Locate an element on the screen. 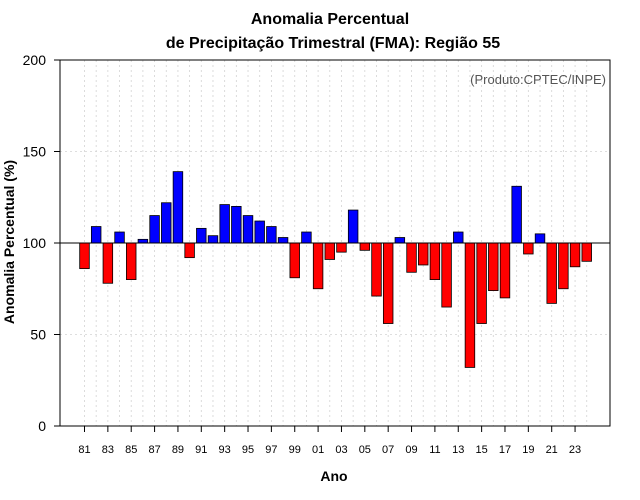  x-tick-label: 17 is located at coordinates (505, 450).